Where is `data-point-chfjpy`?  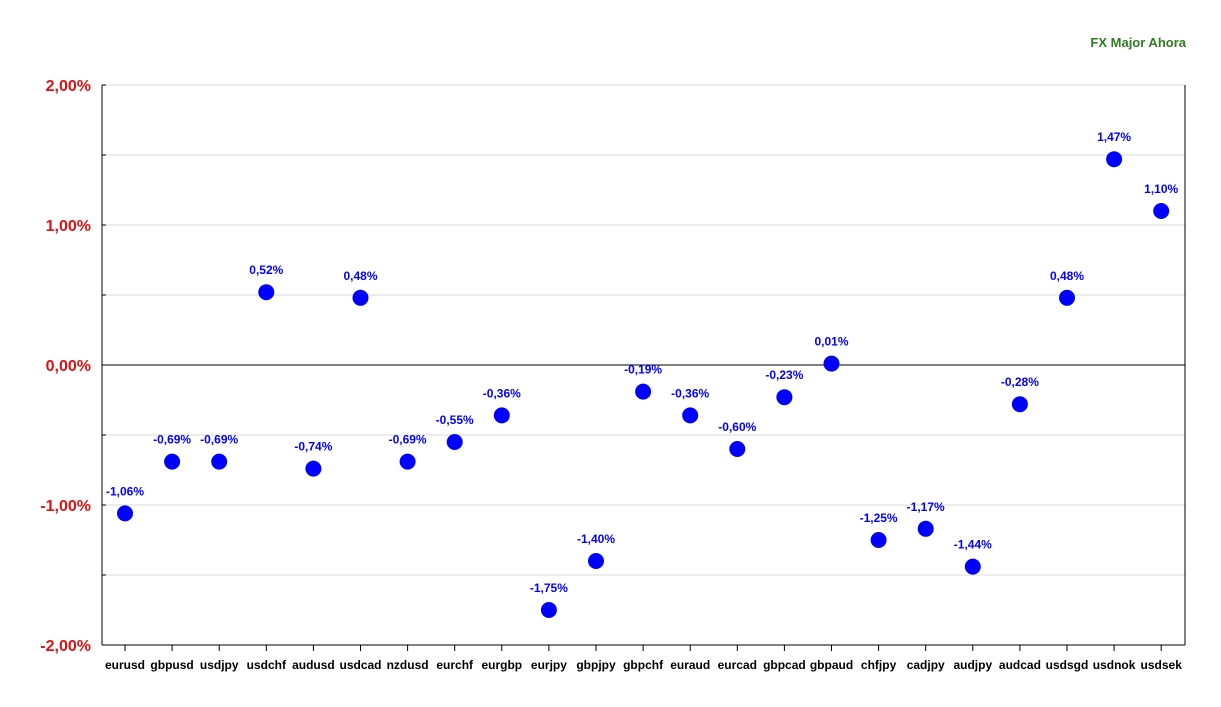 data-point-chfjpy is located at coordinates (878, 540).